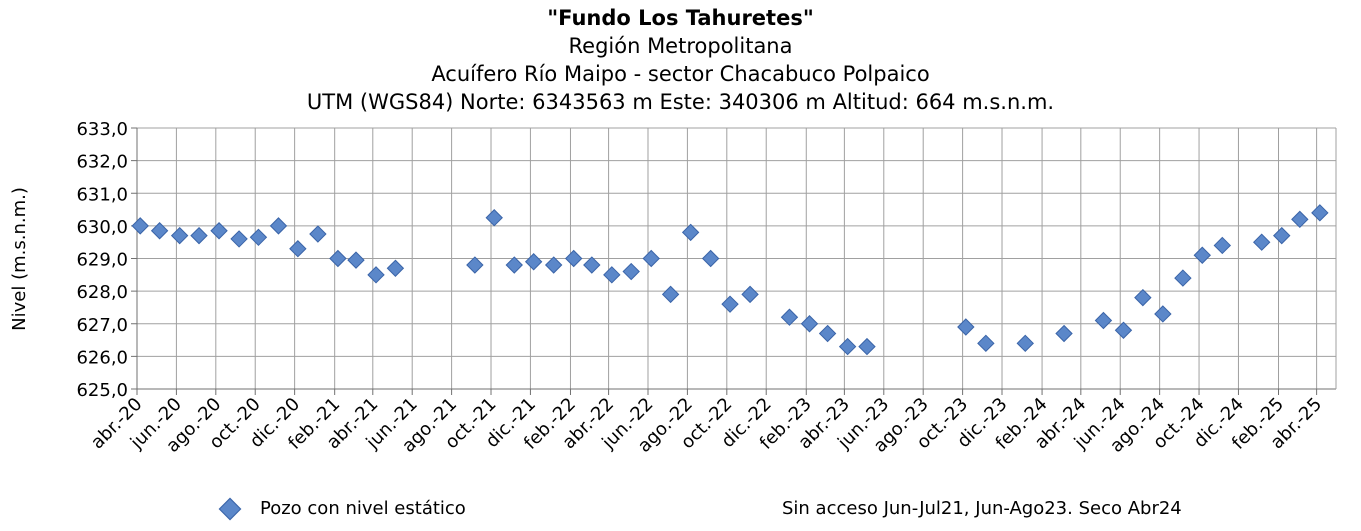 The height and width of the screenshot is (531, 1361). What do you see at coordinates (102, 390) in the screenshot?
I see `y-tick-label: 625,0` at bounding box center [102, 390].